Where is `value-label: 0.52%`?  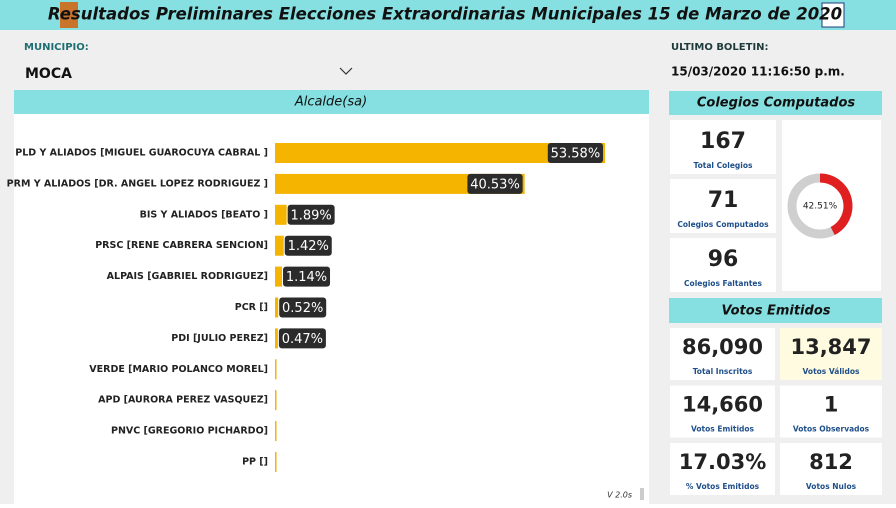
value-label: 0.52% is located at coordinates (302, 308).